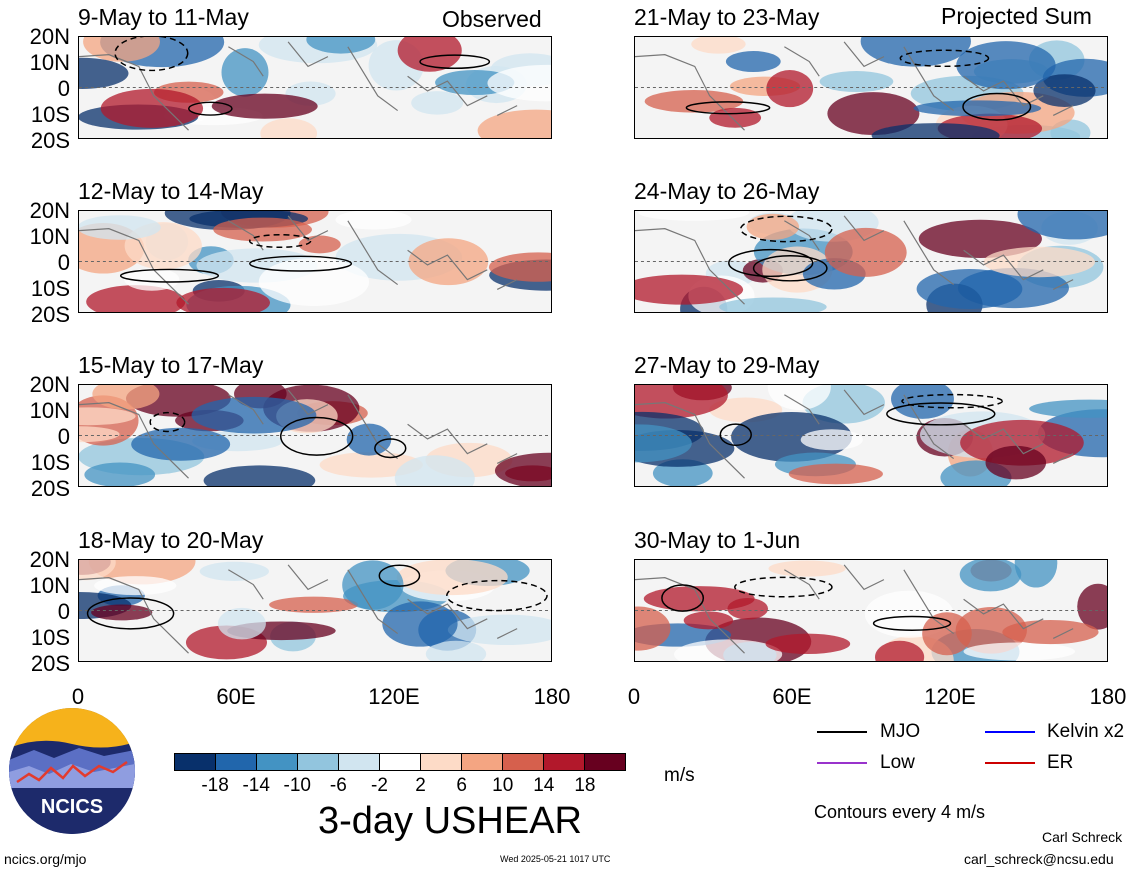 The height and width of the screenshot is (872, 1135). What do you see at coordinates (256, 785) in the screenshot?
I see `colorbar-tick-label: -14` at bounding box center [256, 785].